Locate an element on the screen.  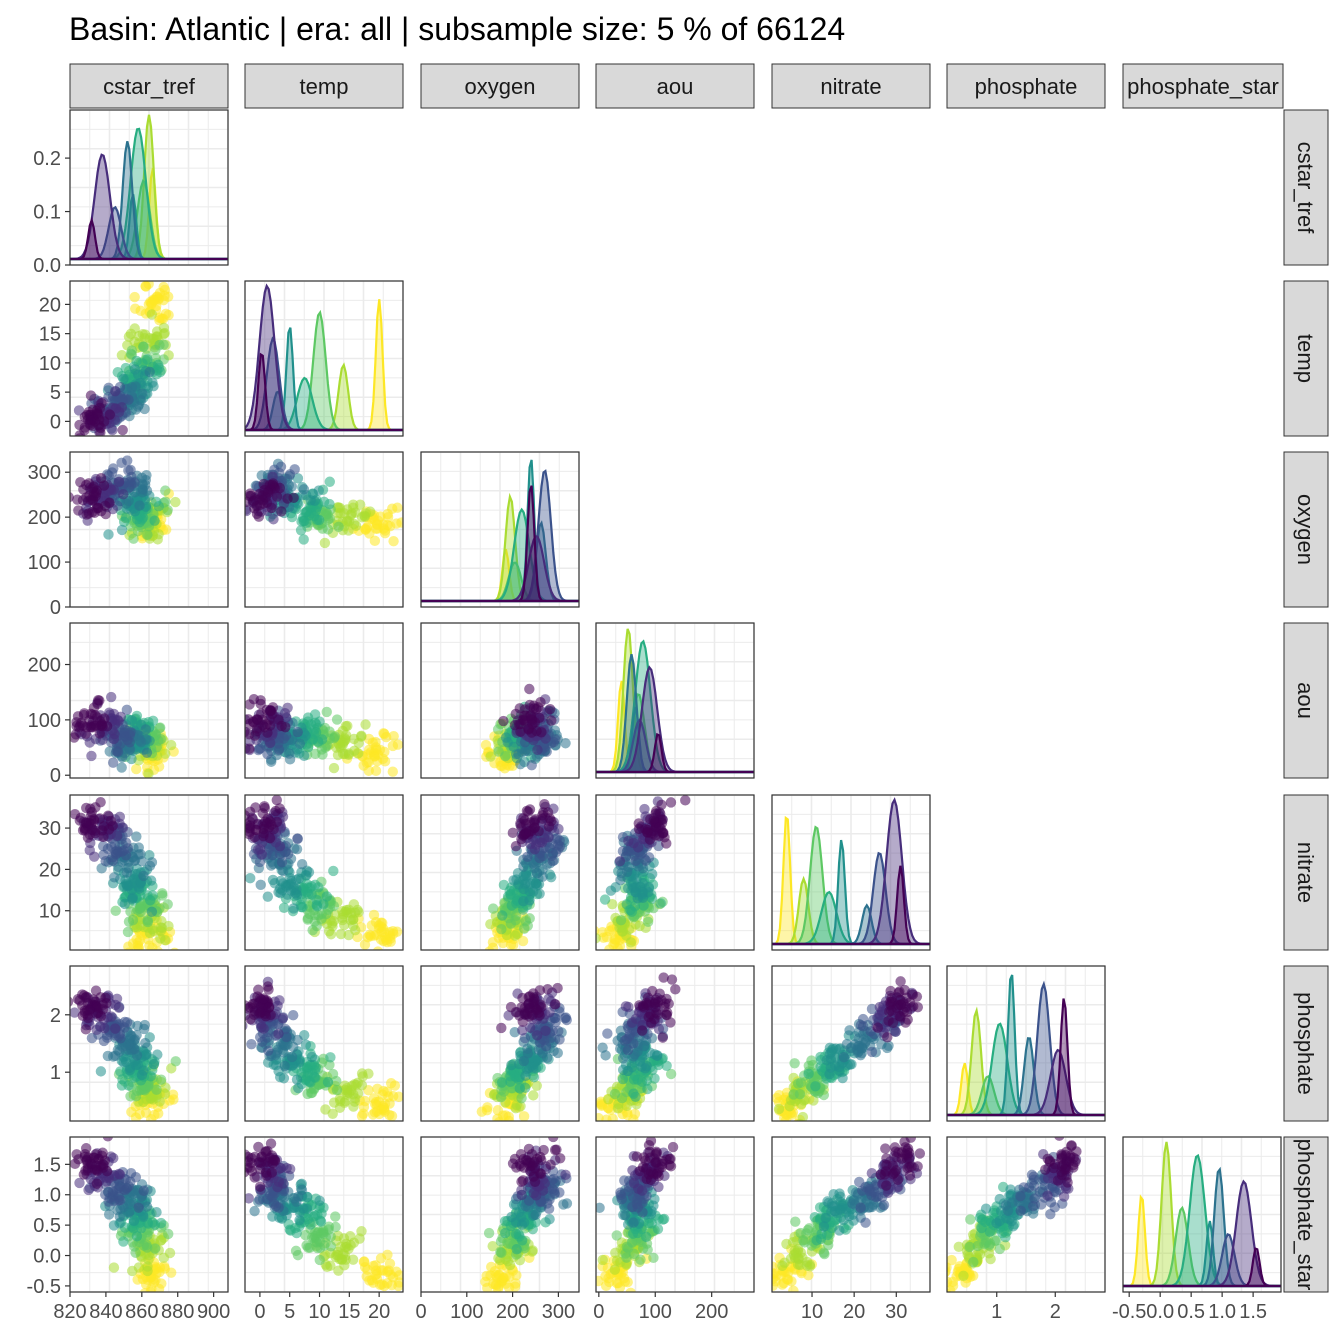
strip-right-label: nitrate is located at coordinates (1305, 872).